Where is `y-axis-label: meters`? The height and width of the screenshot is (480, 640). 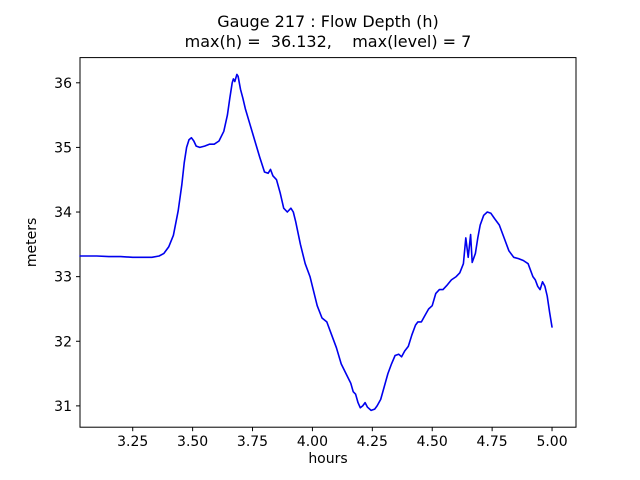
y-axis-label: meters is located at coordinates (32, 242).